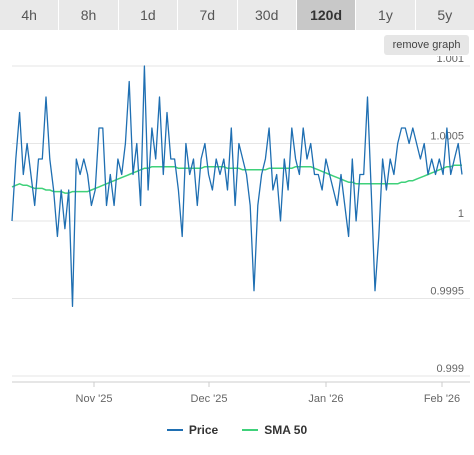 This screenshot has height=455, width=474. I want to click on y-tick-label: 0.9995, so click(447, 292).